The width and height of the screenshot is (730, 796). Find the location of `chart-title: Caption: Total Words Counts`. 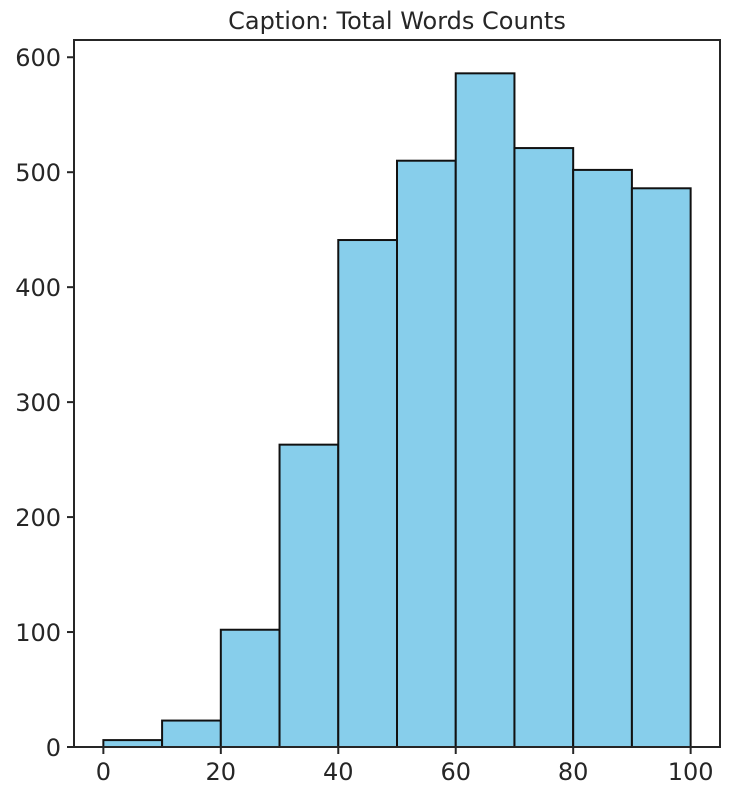

chart-title: Caption: Total Words Counts is located at coordinates (397, 21).